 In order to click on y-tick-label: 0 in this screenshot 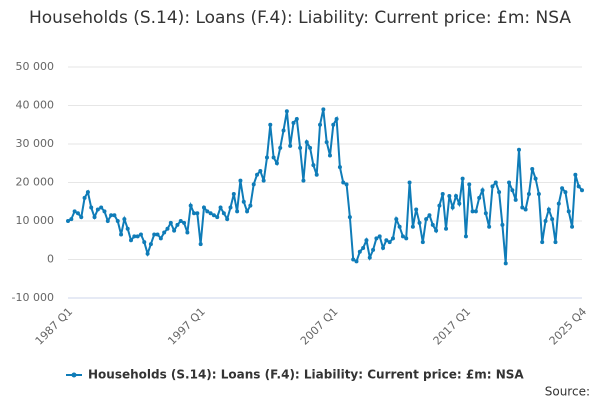, I will do `click(50, 259)`.